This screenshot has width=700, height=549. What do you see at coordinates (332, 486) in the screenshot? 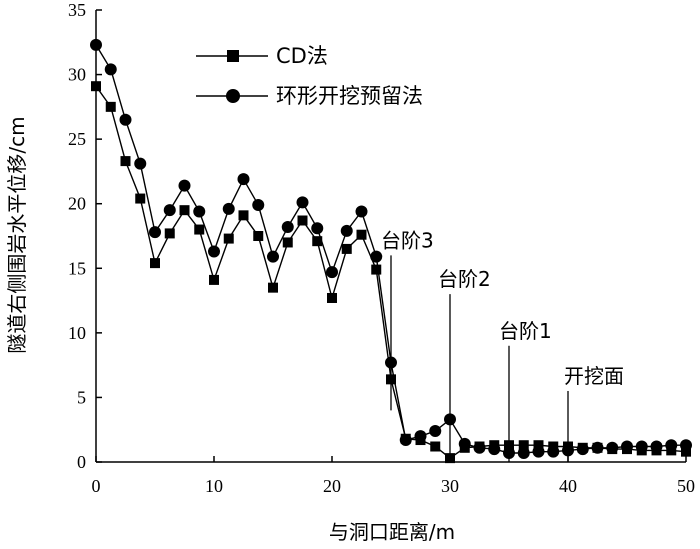
I see `x-tick-label: 20` at bounding box center [332, 486].